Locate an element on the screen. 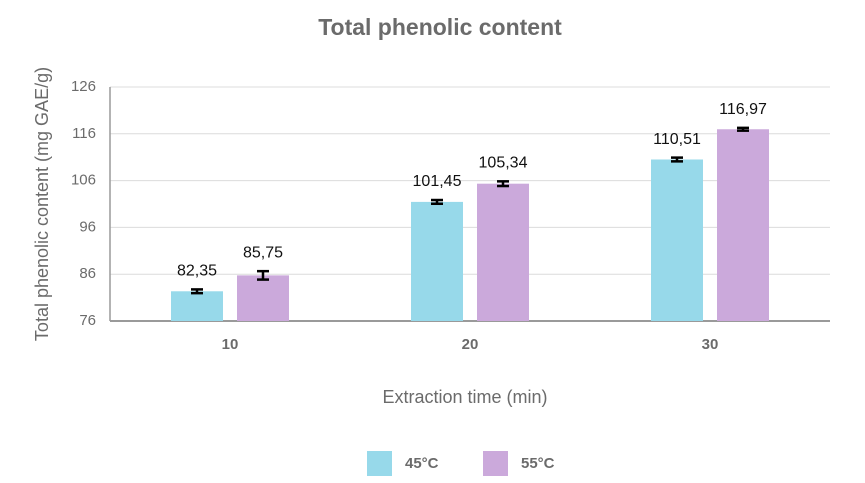 The width and height of the screenshot is (865, 483). y-tick-label: 116 is located at coordinates (84, 133).